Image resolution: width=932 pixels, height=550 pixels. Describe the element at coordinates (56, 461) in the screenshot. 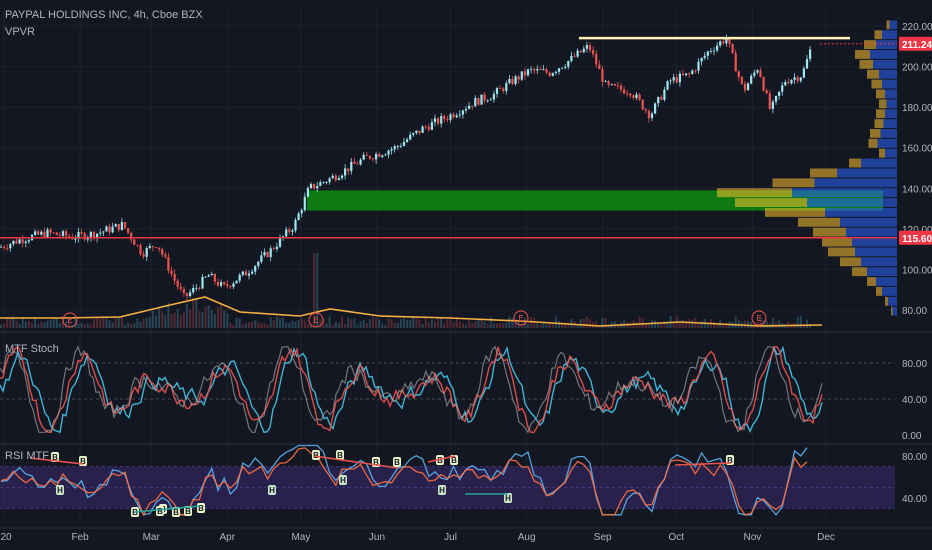

I see `divergence-line` at that location.